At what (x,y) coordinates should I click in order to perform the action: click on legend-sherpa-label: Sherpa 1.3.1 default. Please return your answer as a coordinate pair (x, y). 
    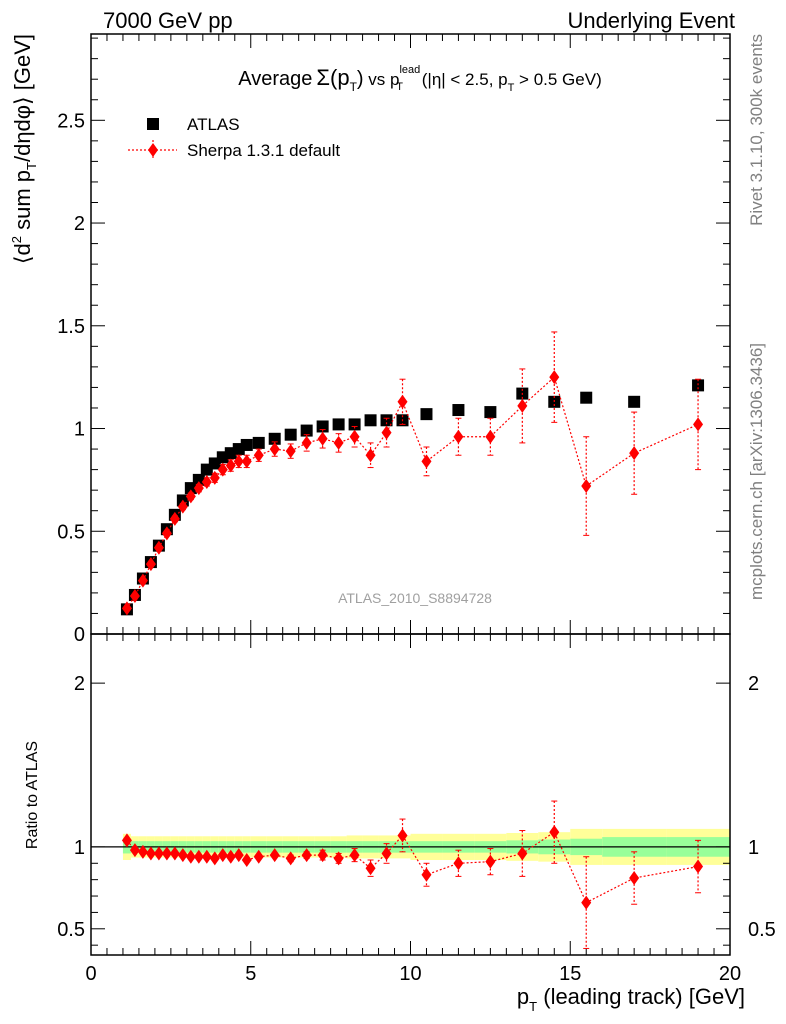
    Looking at the image, I should click on (263, 150).